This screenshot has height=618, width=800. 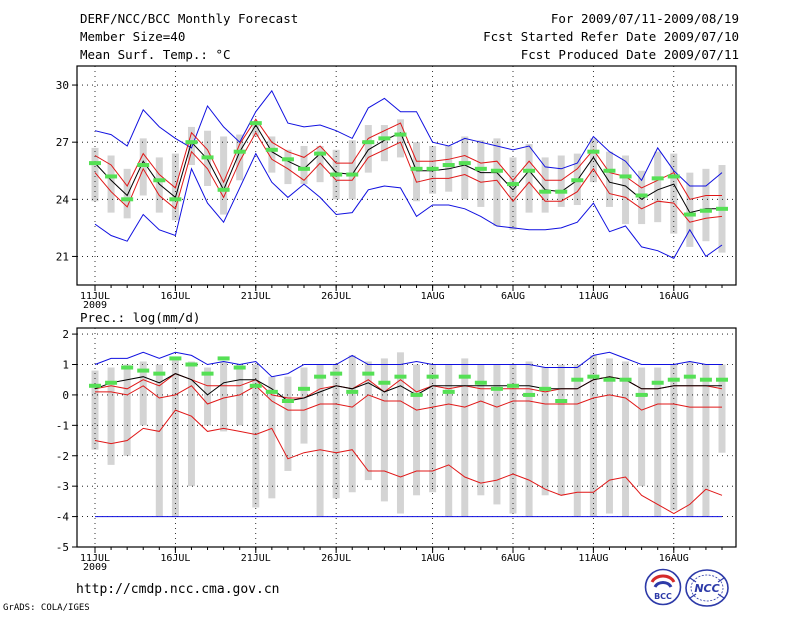 I want to click on forecast-started-date: Fcst Started Refer Date 2009/07/10, so click(x=611, y=36).